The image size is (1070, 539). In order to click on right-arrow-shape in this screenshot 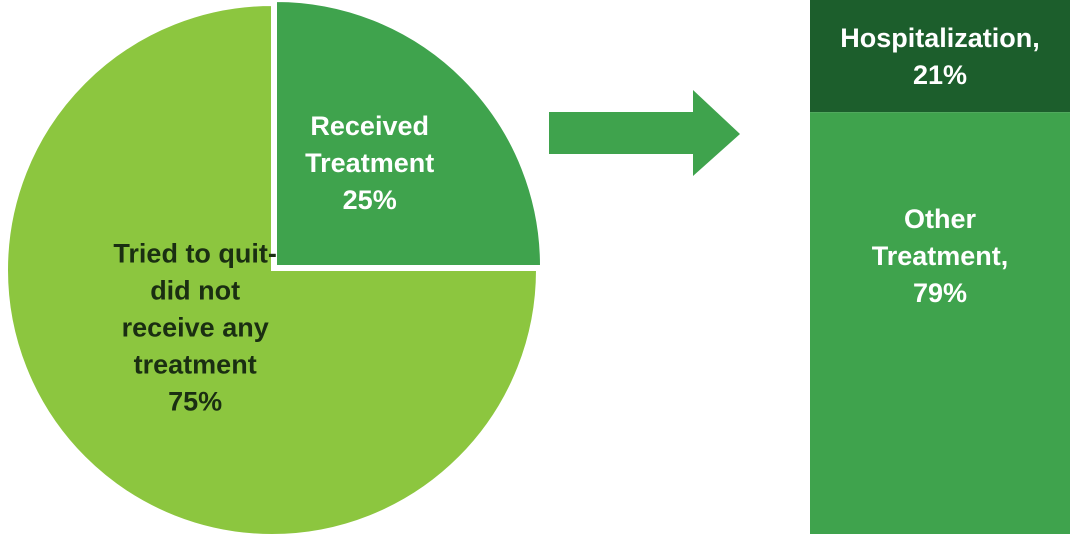, I will do `click(644, 133)`.